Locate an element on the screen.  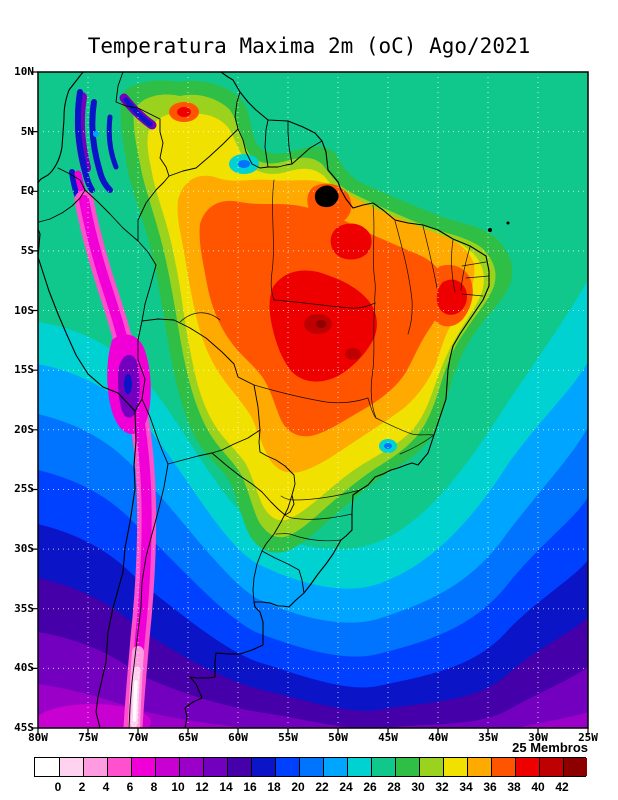
lat-tick-label: 40S is located at coordinates (24, 668).